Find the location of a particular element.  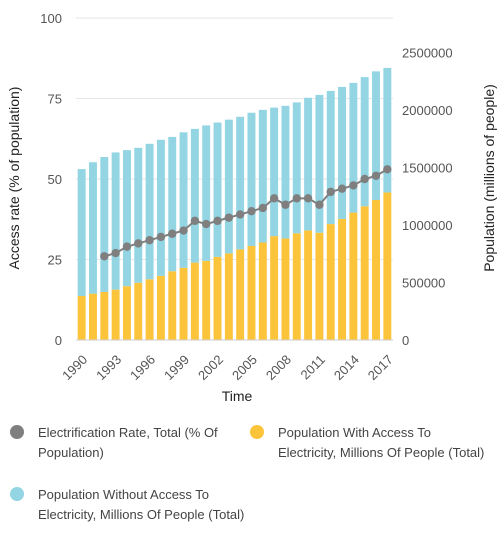

x-tick-label: 1999 is located at coordinates (176, 367).